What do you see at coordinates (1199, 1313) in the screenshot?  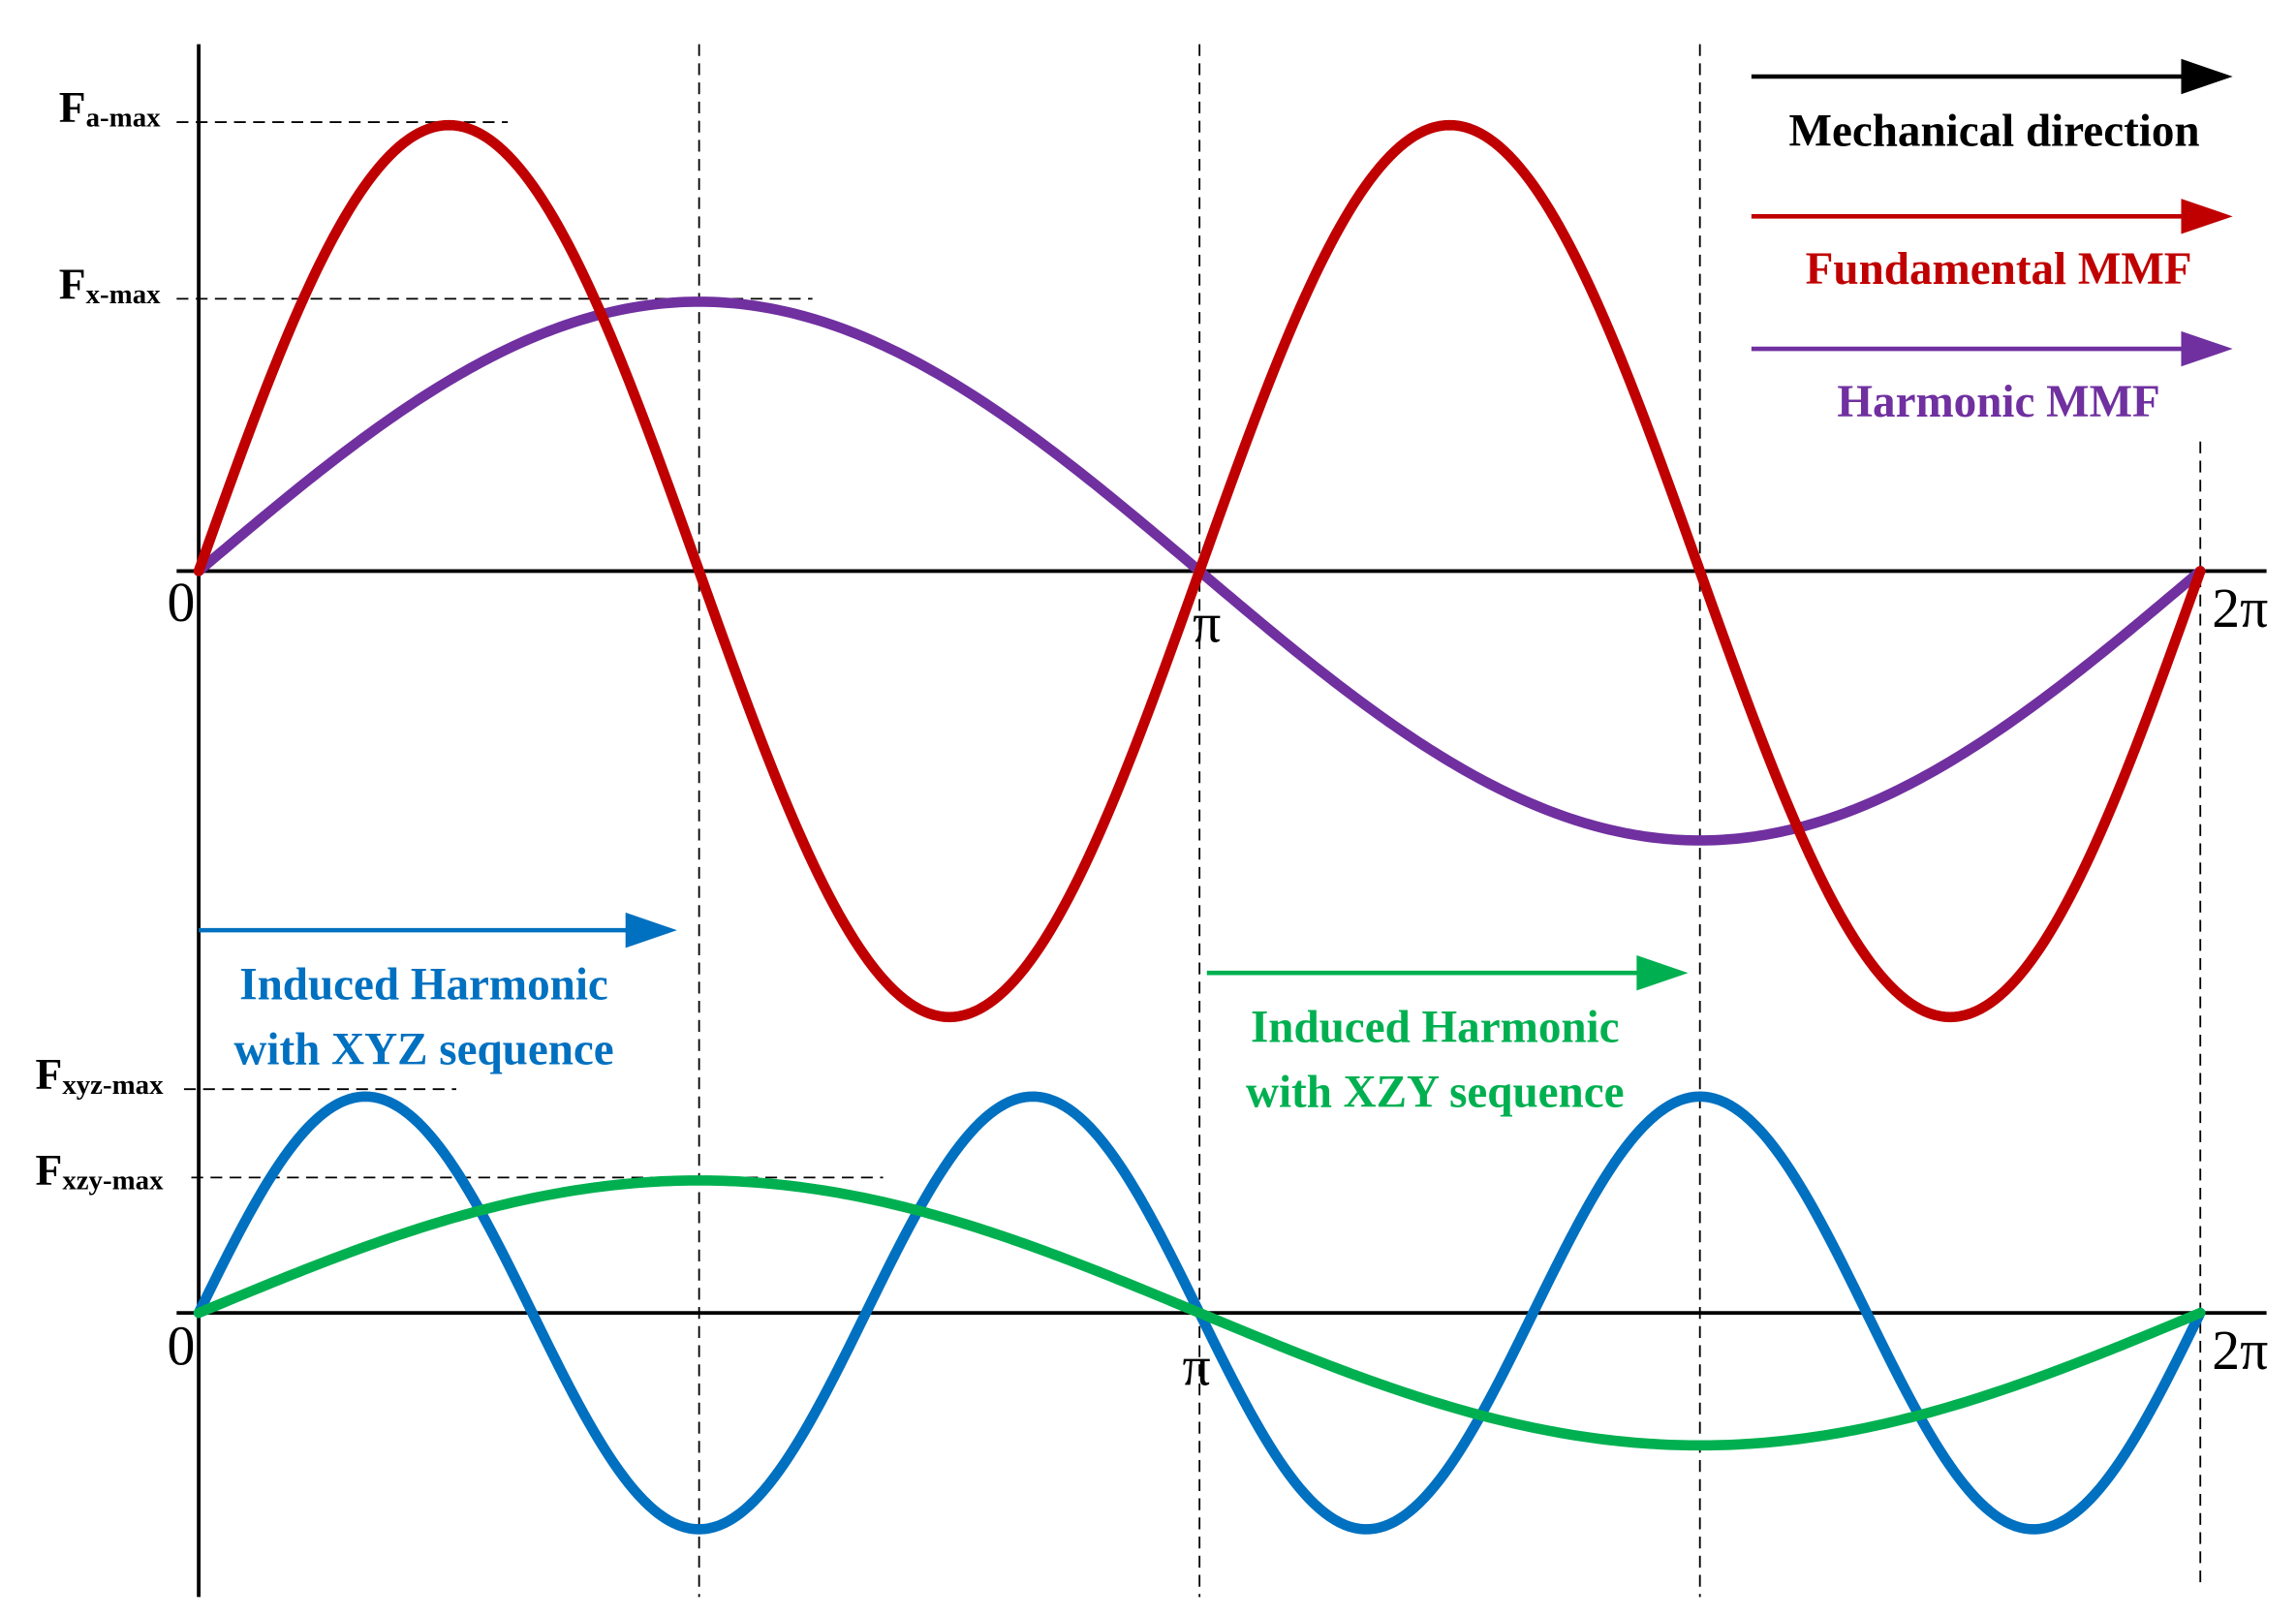 I see `xzy-harmonic-curve` at bounding box center [1199, 1313].